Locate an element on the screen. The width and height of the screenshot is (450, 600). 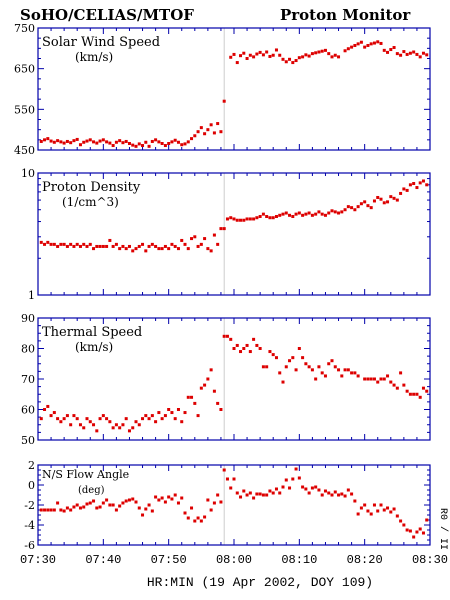
y-tick-label: 2 is located at coordinates (31, 465).